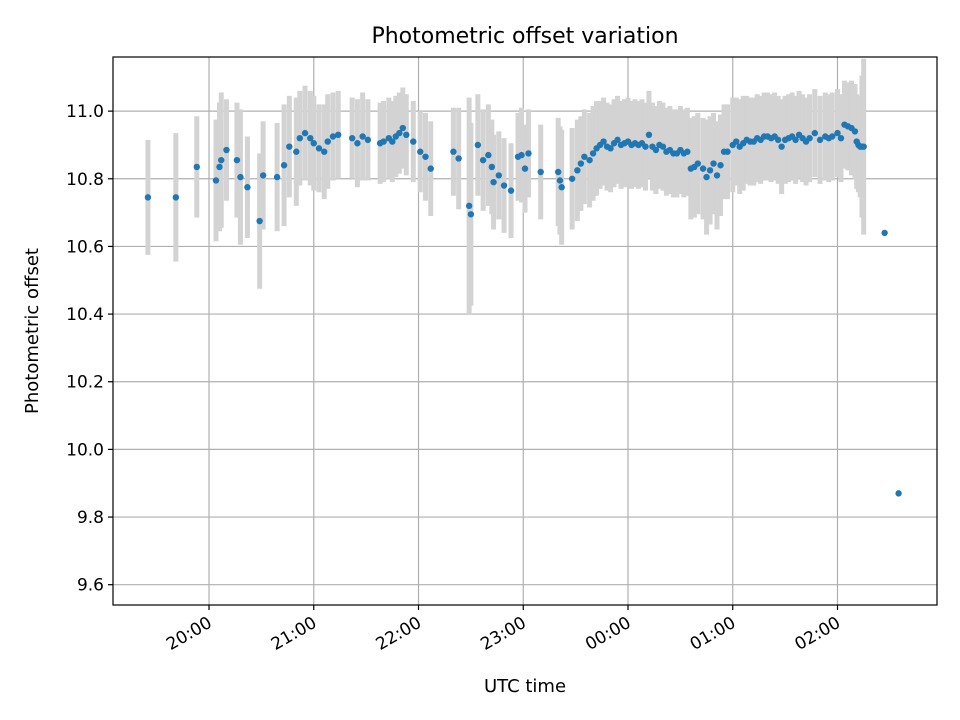  I want to click on chart-title: Photometric offset variation, so click(524, 36).